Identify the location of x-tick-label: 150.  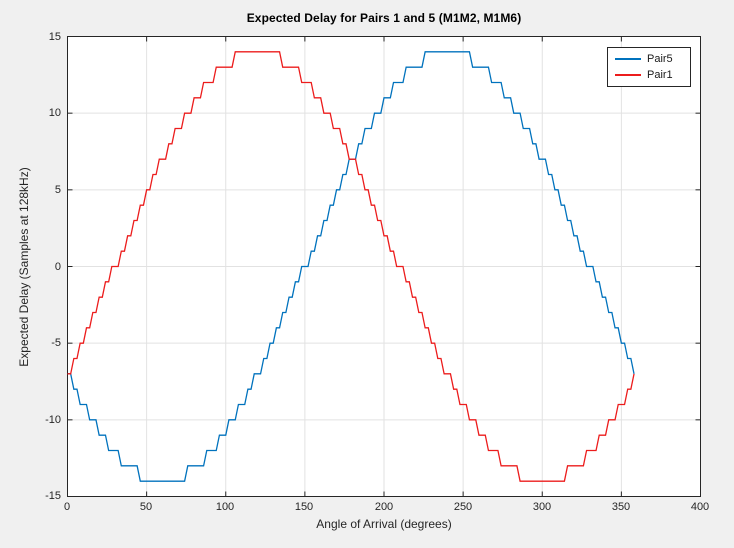
(304, 507).